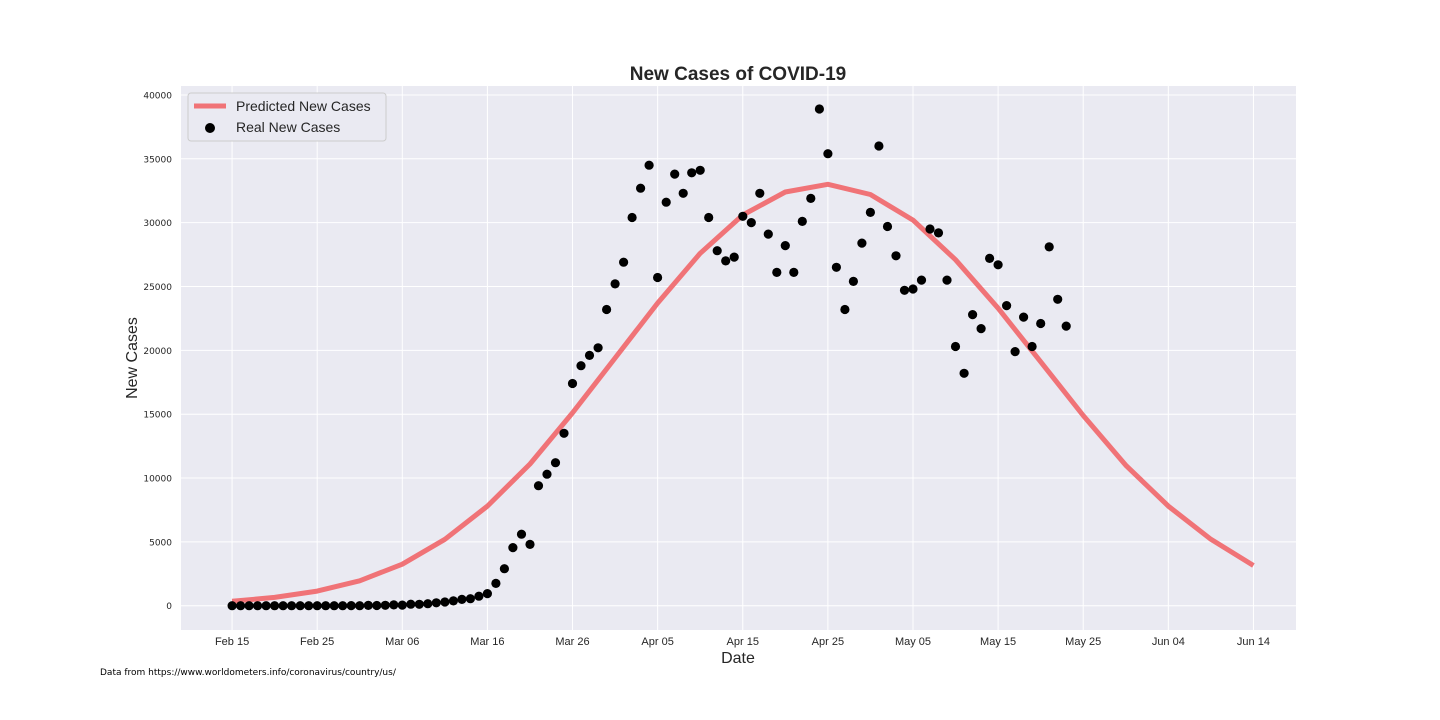  Describe the element at coordinates (828, 642) in the screenshot. I see `x-tick-label: Apr 25` at that location.